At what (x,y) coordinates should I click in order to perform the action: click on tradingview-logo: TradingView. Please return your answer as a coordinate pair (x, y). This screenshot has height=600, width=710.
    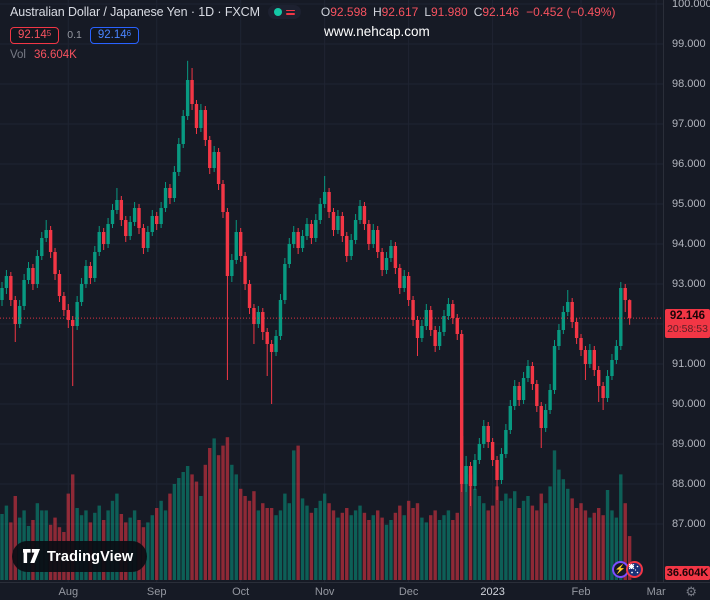
    Looking at the image, I should click on (80, 556).